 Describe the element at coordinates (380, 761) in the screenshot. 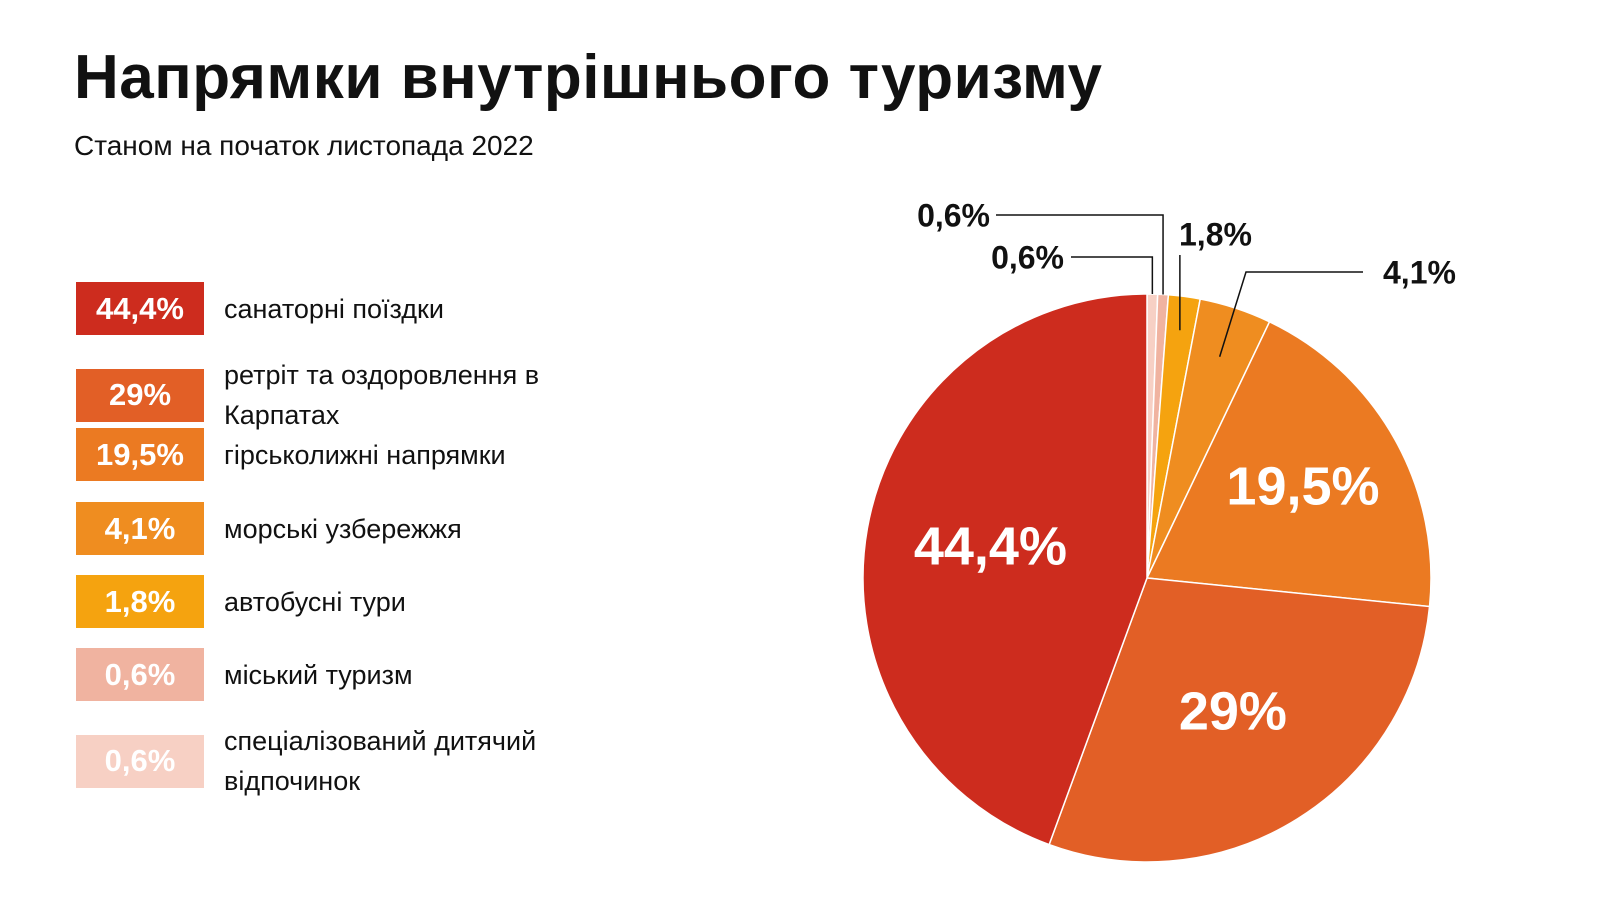

I see `legend-label: спеціалізований дитячий відпочинок` at that location.